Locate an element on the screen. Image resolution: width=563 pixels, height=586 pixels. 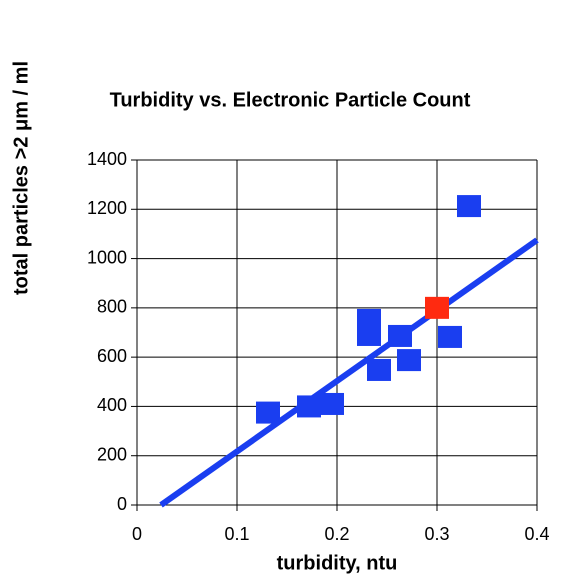
y-tick-label: 800 is located at coordinates (112, 307).